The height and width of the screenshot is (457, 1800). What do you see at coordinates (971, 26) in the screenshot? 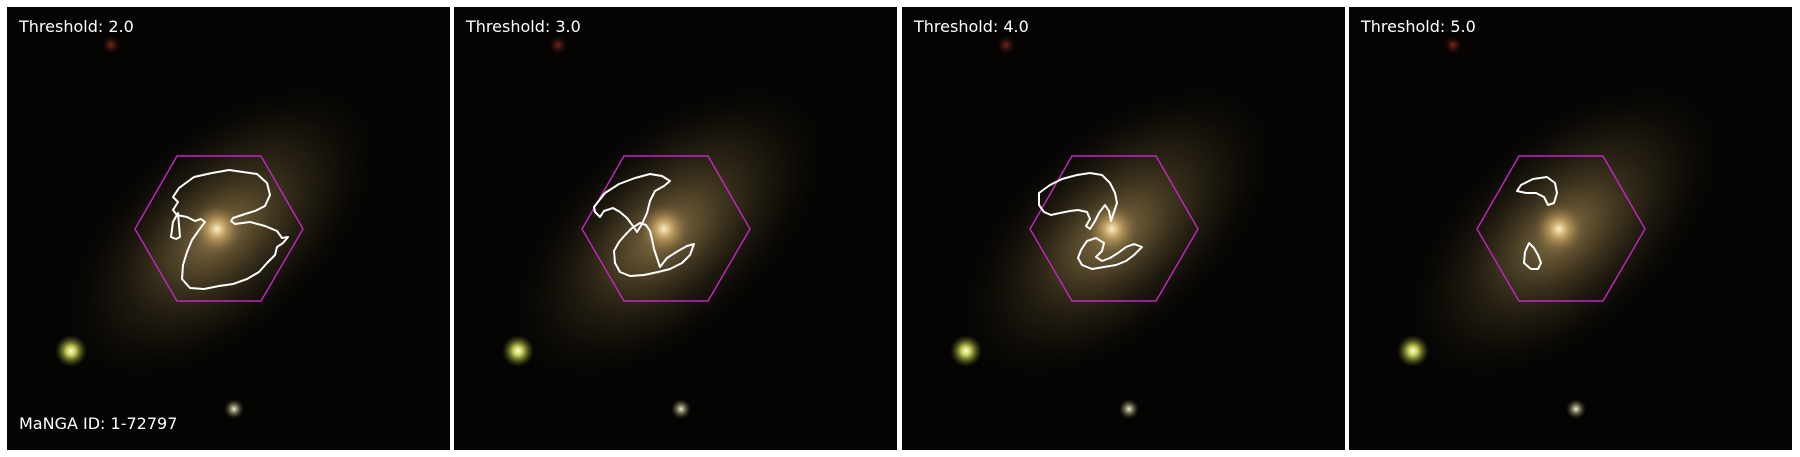
I see `threshold-label: Threshold: 4.0` at bounding box center [971, 26].